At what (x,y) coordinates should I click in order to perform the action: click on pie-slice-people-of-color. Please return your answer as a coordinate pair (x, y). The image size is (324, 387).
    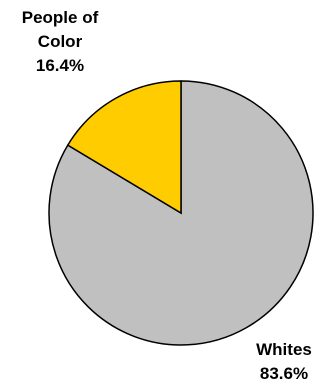
    Looking at the image, I should click on (124, 147).